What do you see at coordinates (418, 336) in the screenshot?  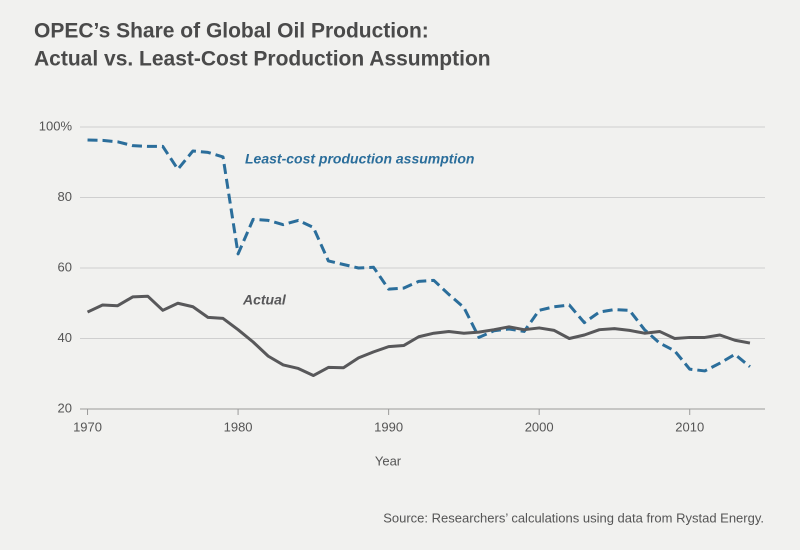 I see `series-line` at bounding box center [418, 336].